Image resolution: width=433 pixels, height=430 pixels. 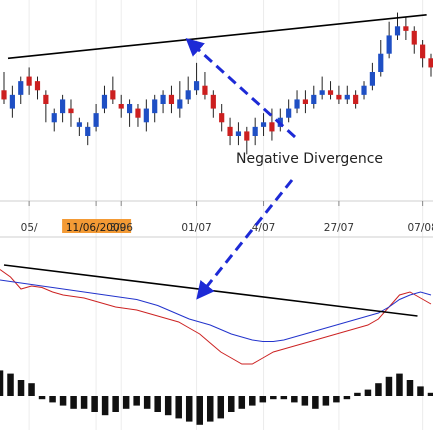 What do you see at coordinates (420, 228) in the screenshot?
I see `x-tick-label: 07/08` at bounding box center [420, 228].